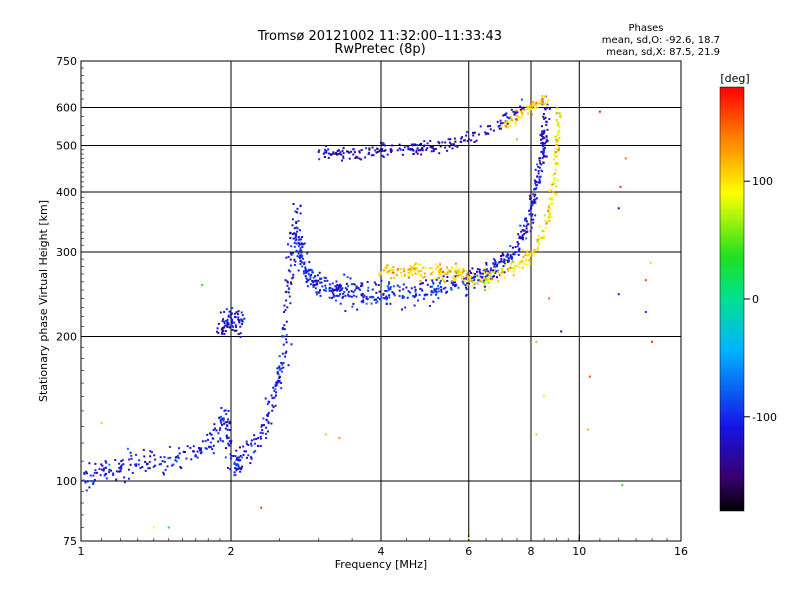 The image size is (800, 600). I want to click on chart-title: Tromsø 20121002 11:32:00–11:33:43, so click(379, 36).